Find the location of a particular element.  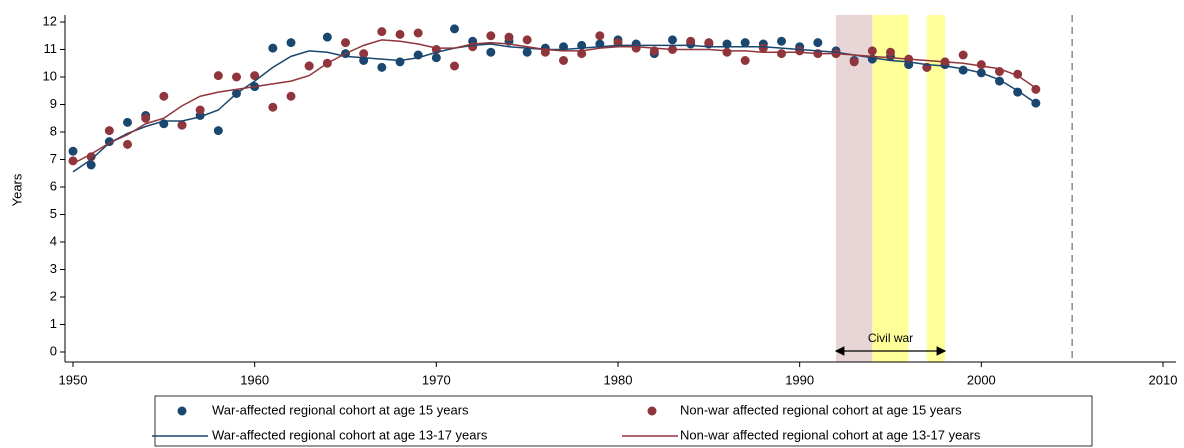

x-tick-label: 1980 is located at coordinates (618, 379).